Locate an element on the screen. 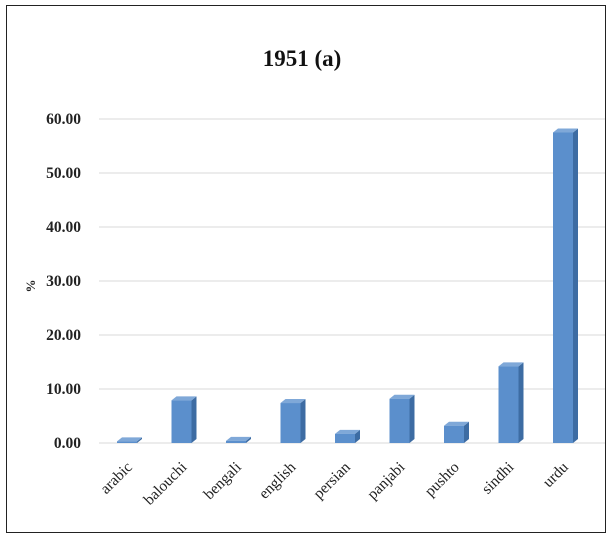  y-tick-label: 0.00 is located at coordinates (67, 443).